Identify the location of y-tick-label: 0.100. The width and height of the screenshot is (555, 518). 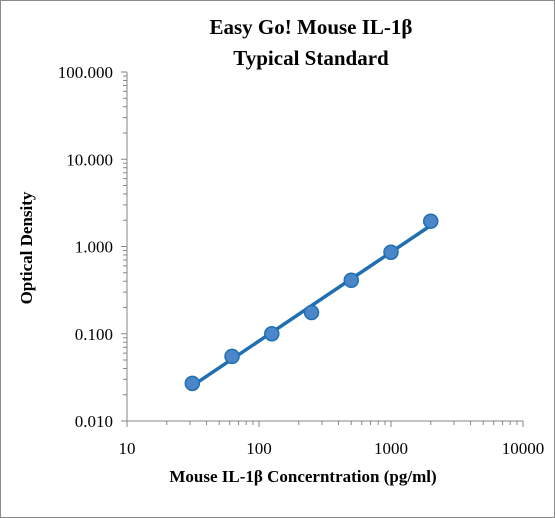
(94, 334).